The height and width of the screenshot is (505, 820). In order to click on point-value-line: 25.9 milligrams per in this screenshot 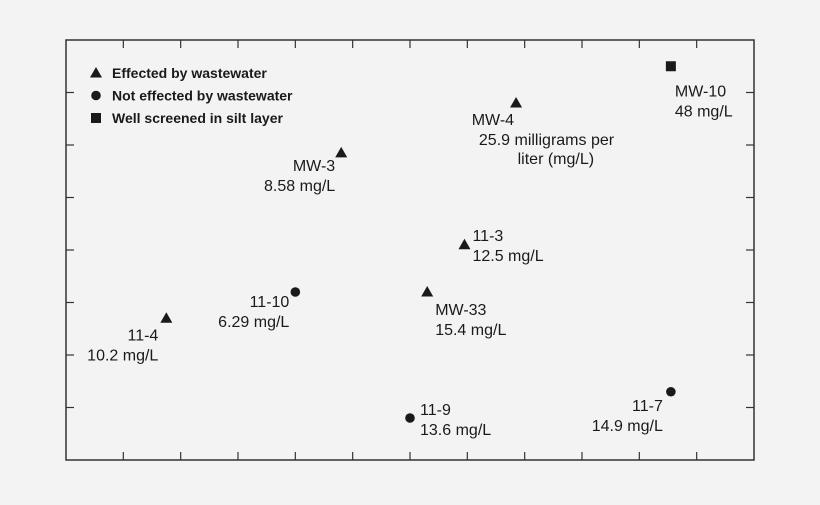, I will do `click(547, 140)`.